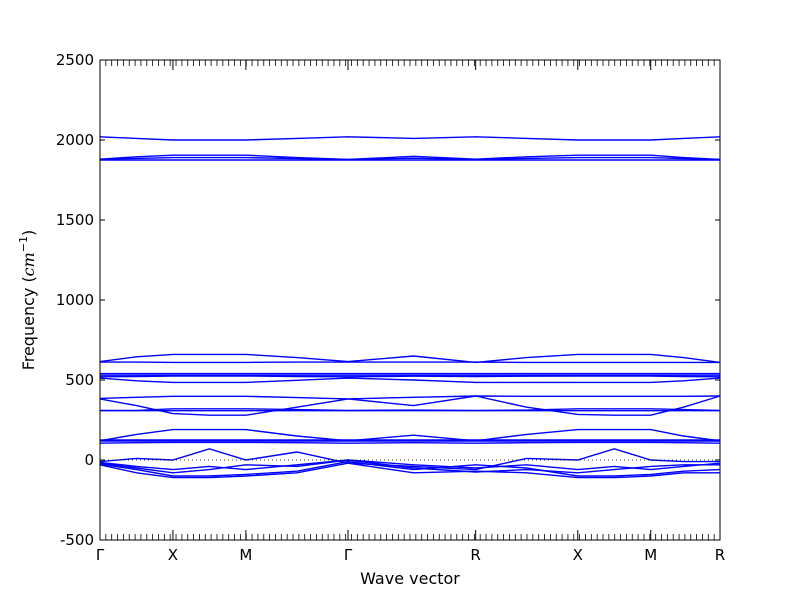 Image resolution: width=800 pixels, height=600 pixels. What do you see at coordinates (77, 540) in the screenshot?
I see `y-tick-label: -500` at bounding box center [77, 540].